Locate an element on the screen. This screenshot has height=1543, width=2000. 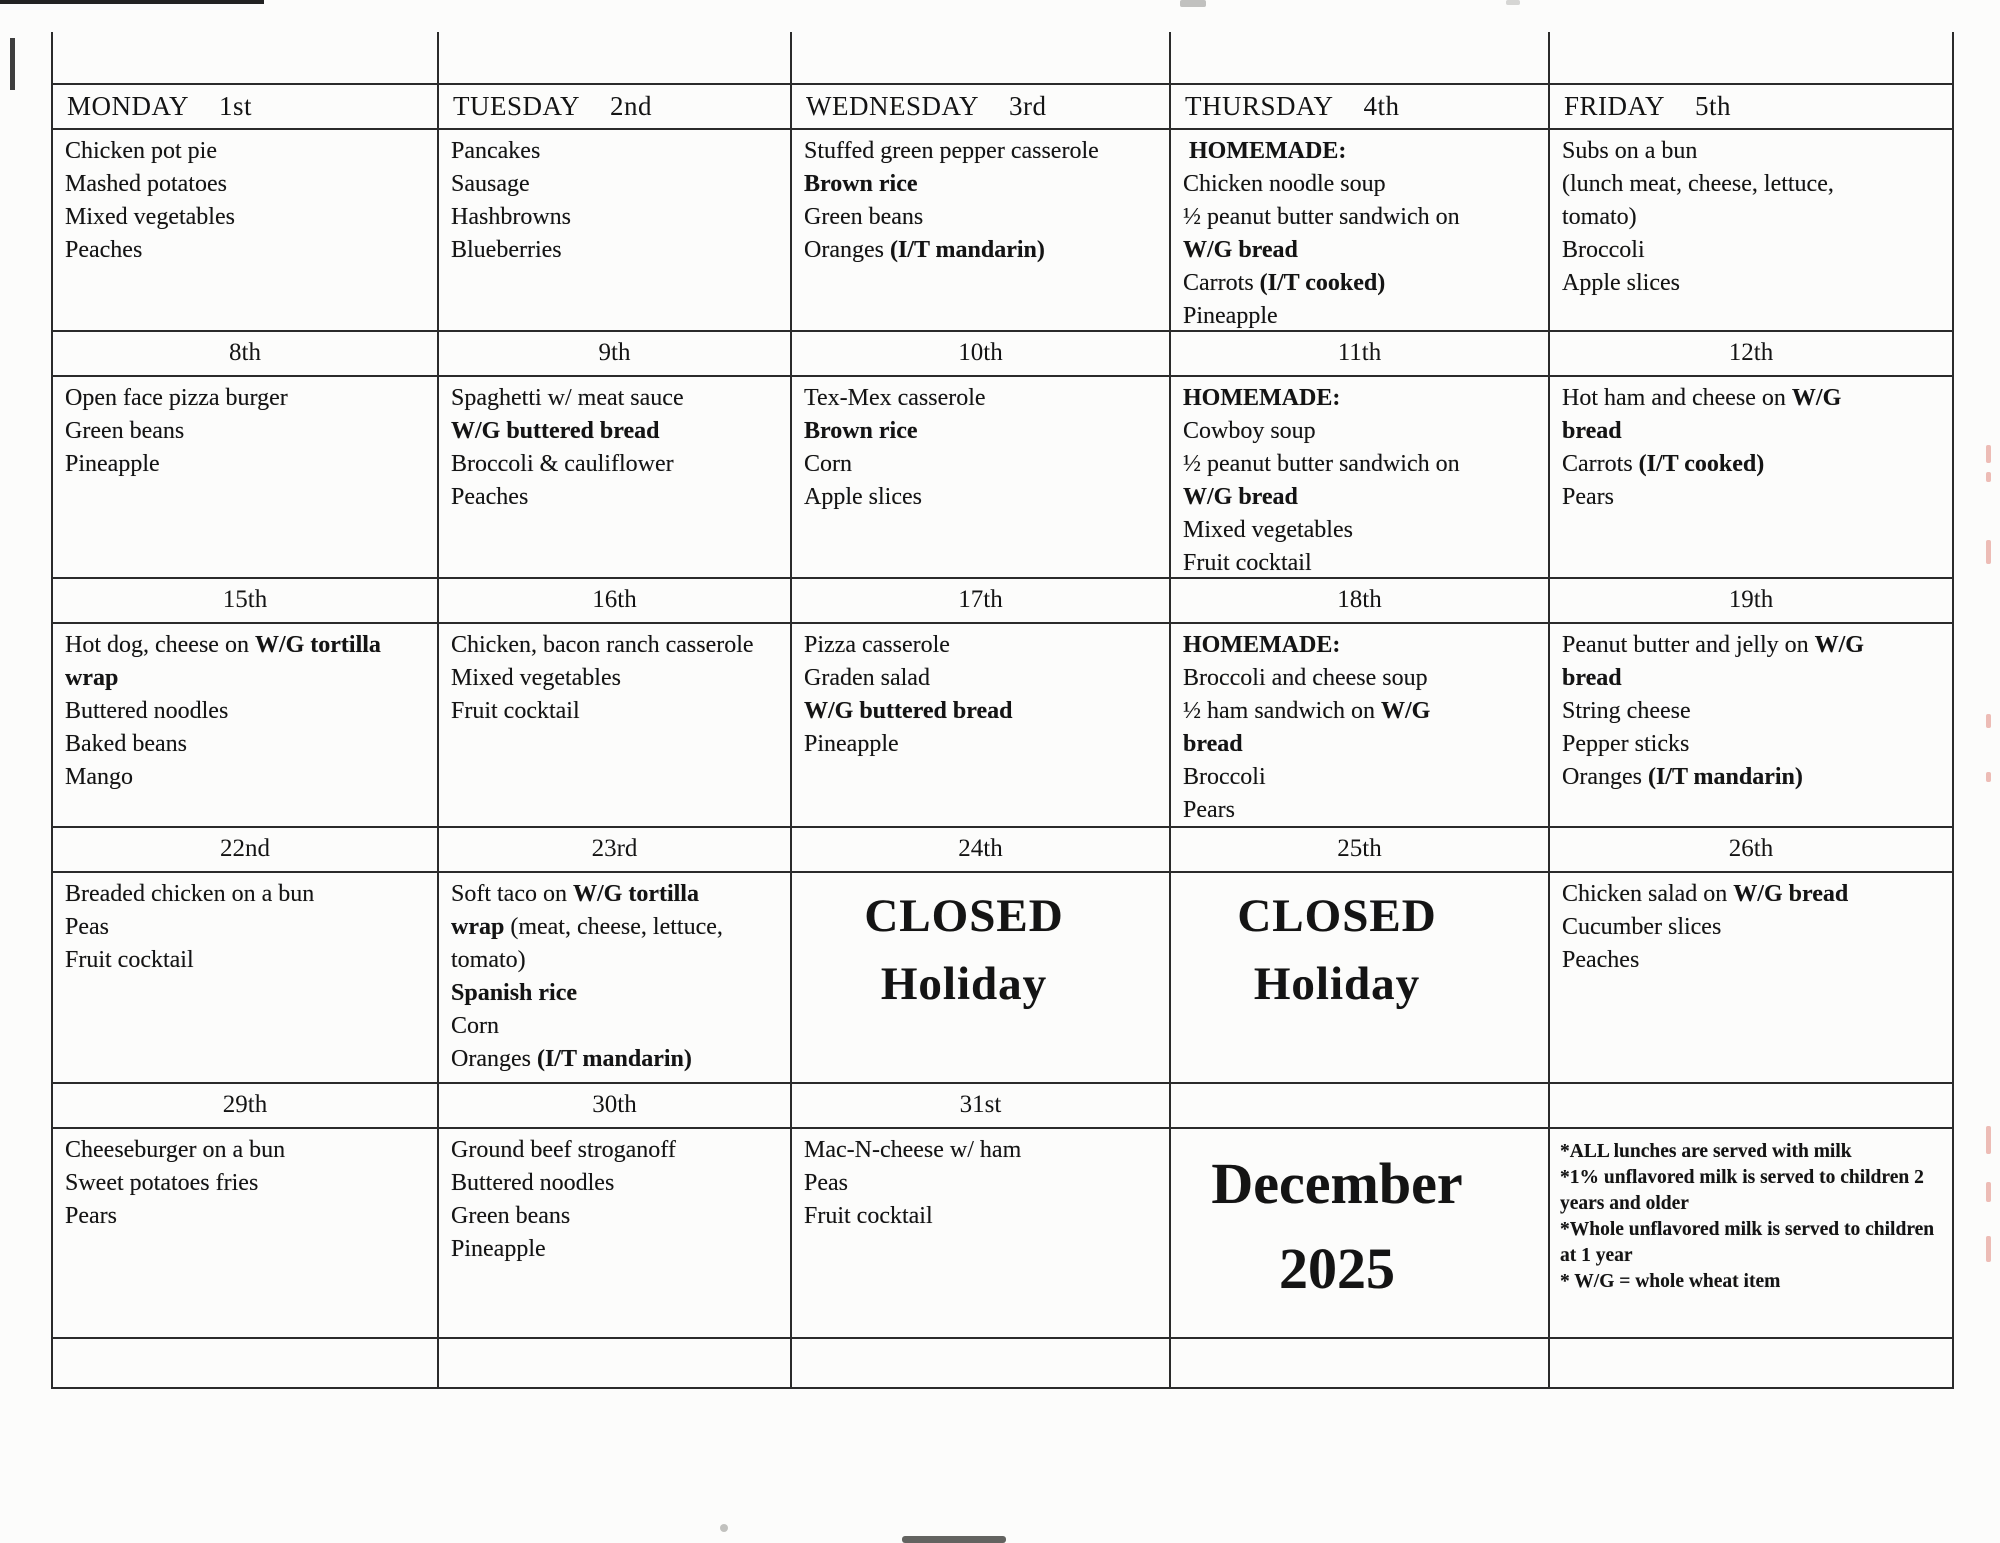
date-30th: 30th is located at coordinates (615, 1105).